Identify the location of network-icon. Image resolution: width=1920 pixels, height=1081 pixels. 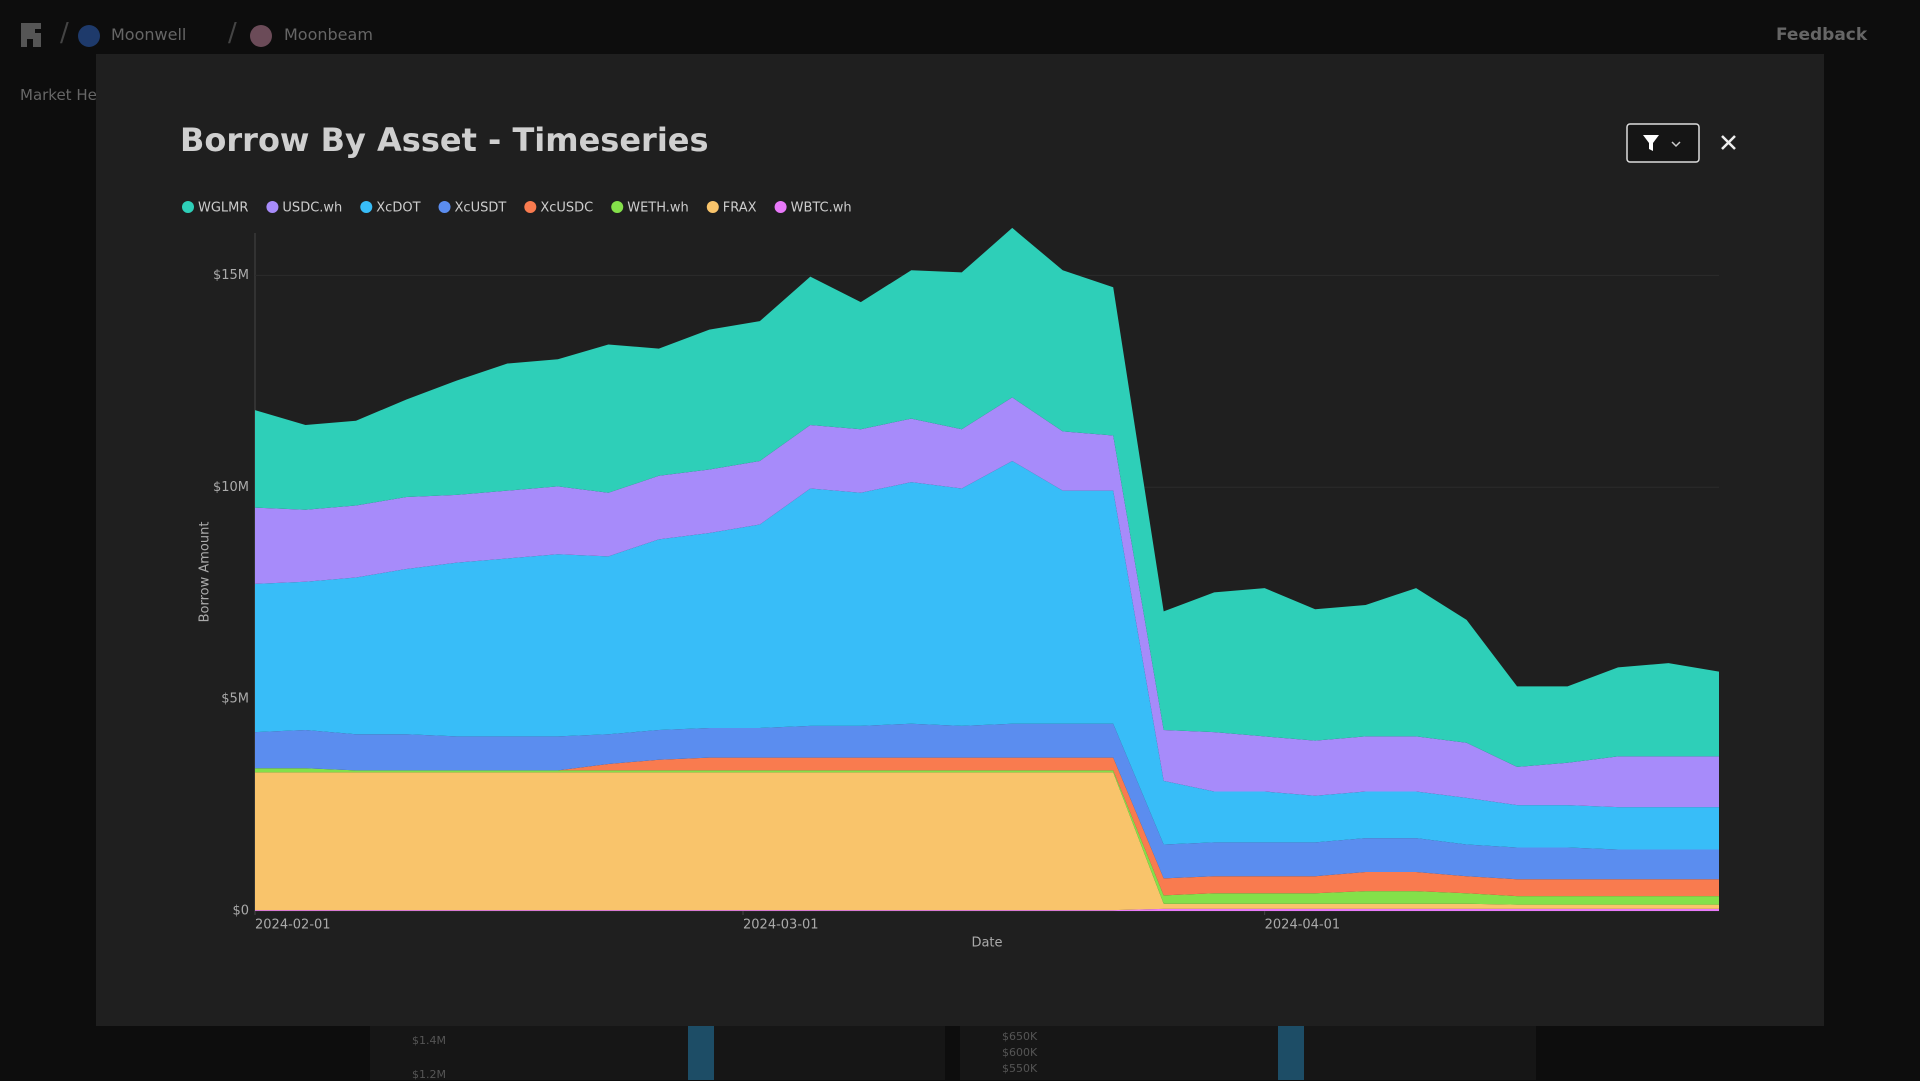
(261, 36).